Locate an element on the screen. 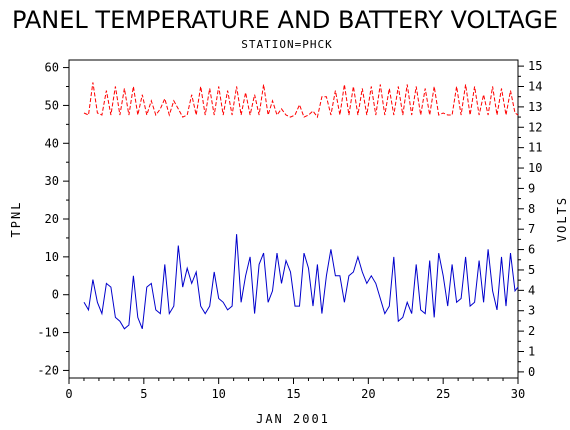 The width and height of the screenshot is (570, 430). x-tick-label: 0 is located at coordinates (68, 394).